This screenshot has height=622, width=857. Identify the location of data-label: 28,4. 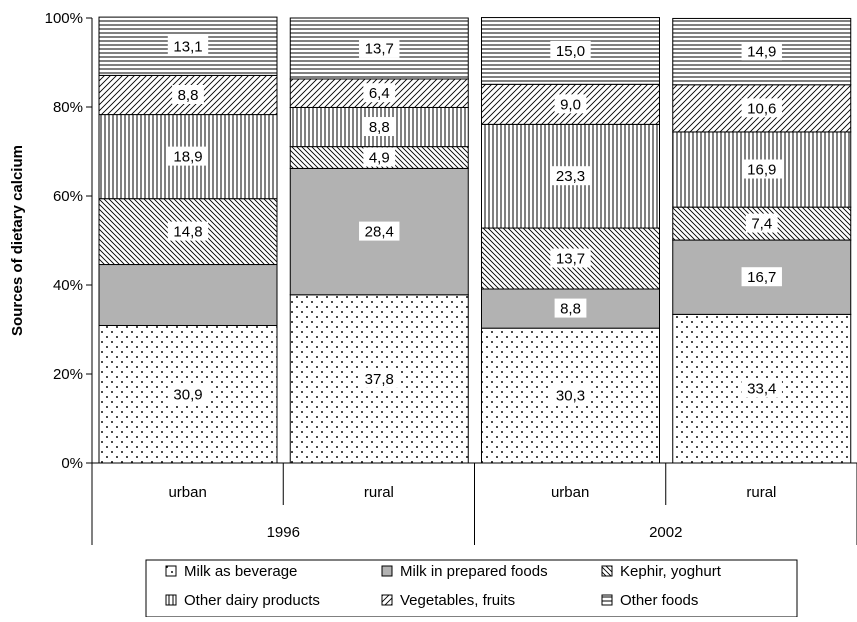
(379, 232).